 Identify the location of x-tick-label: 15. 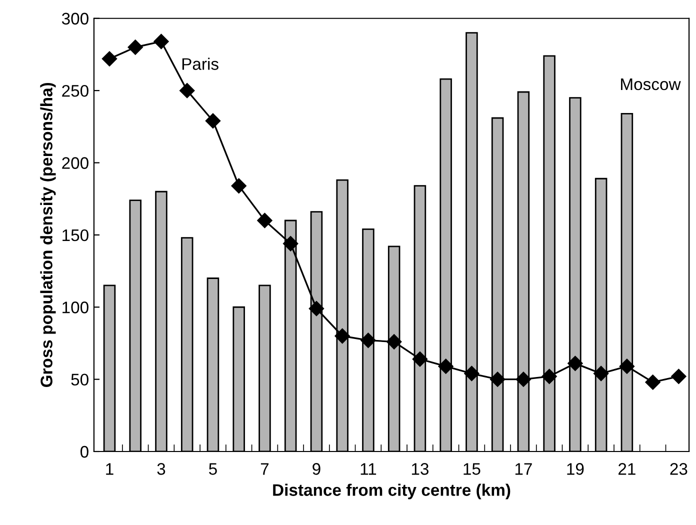
(472, 469).